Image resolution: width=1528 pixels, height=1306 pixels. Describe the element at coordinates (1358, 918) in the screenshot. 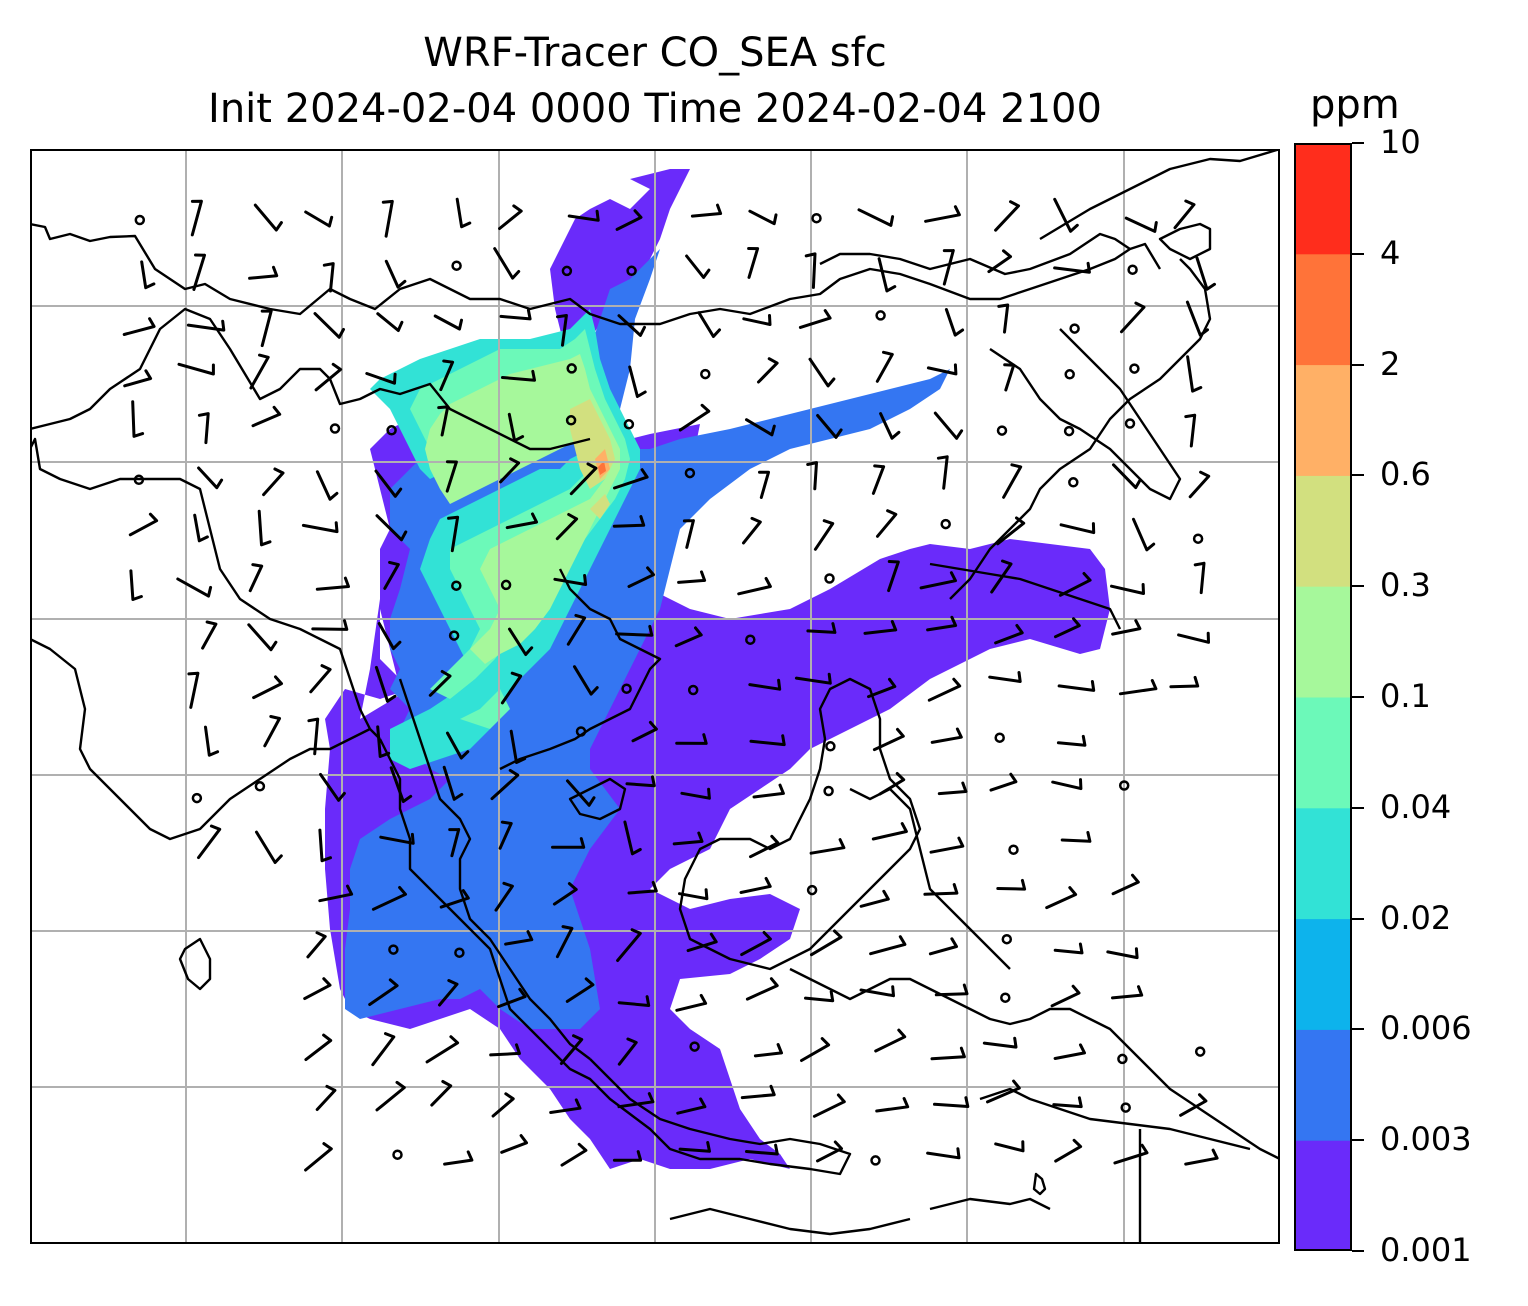

I see `colorbar-tick` at that location.